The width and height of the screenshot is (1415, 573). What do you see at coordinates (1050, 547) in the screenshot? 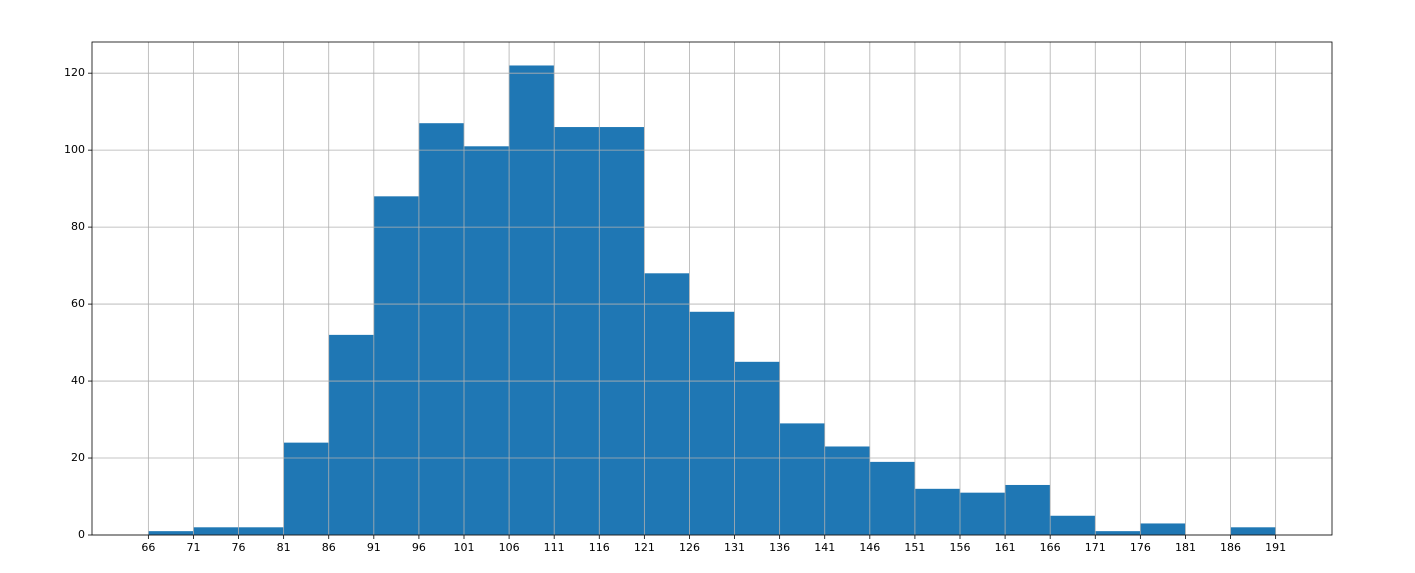
I see `x-tick-label: 166` at bounding box center [1050, 547].